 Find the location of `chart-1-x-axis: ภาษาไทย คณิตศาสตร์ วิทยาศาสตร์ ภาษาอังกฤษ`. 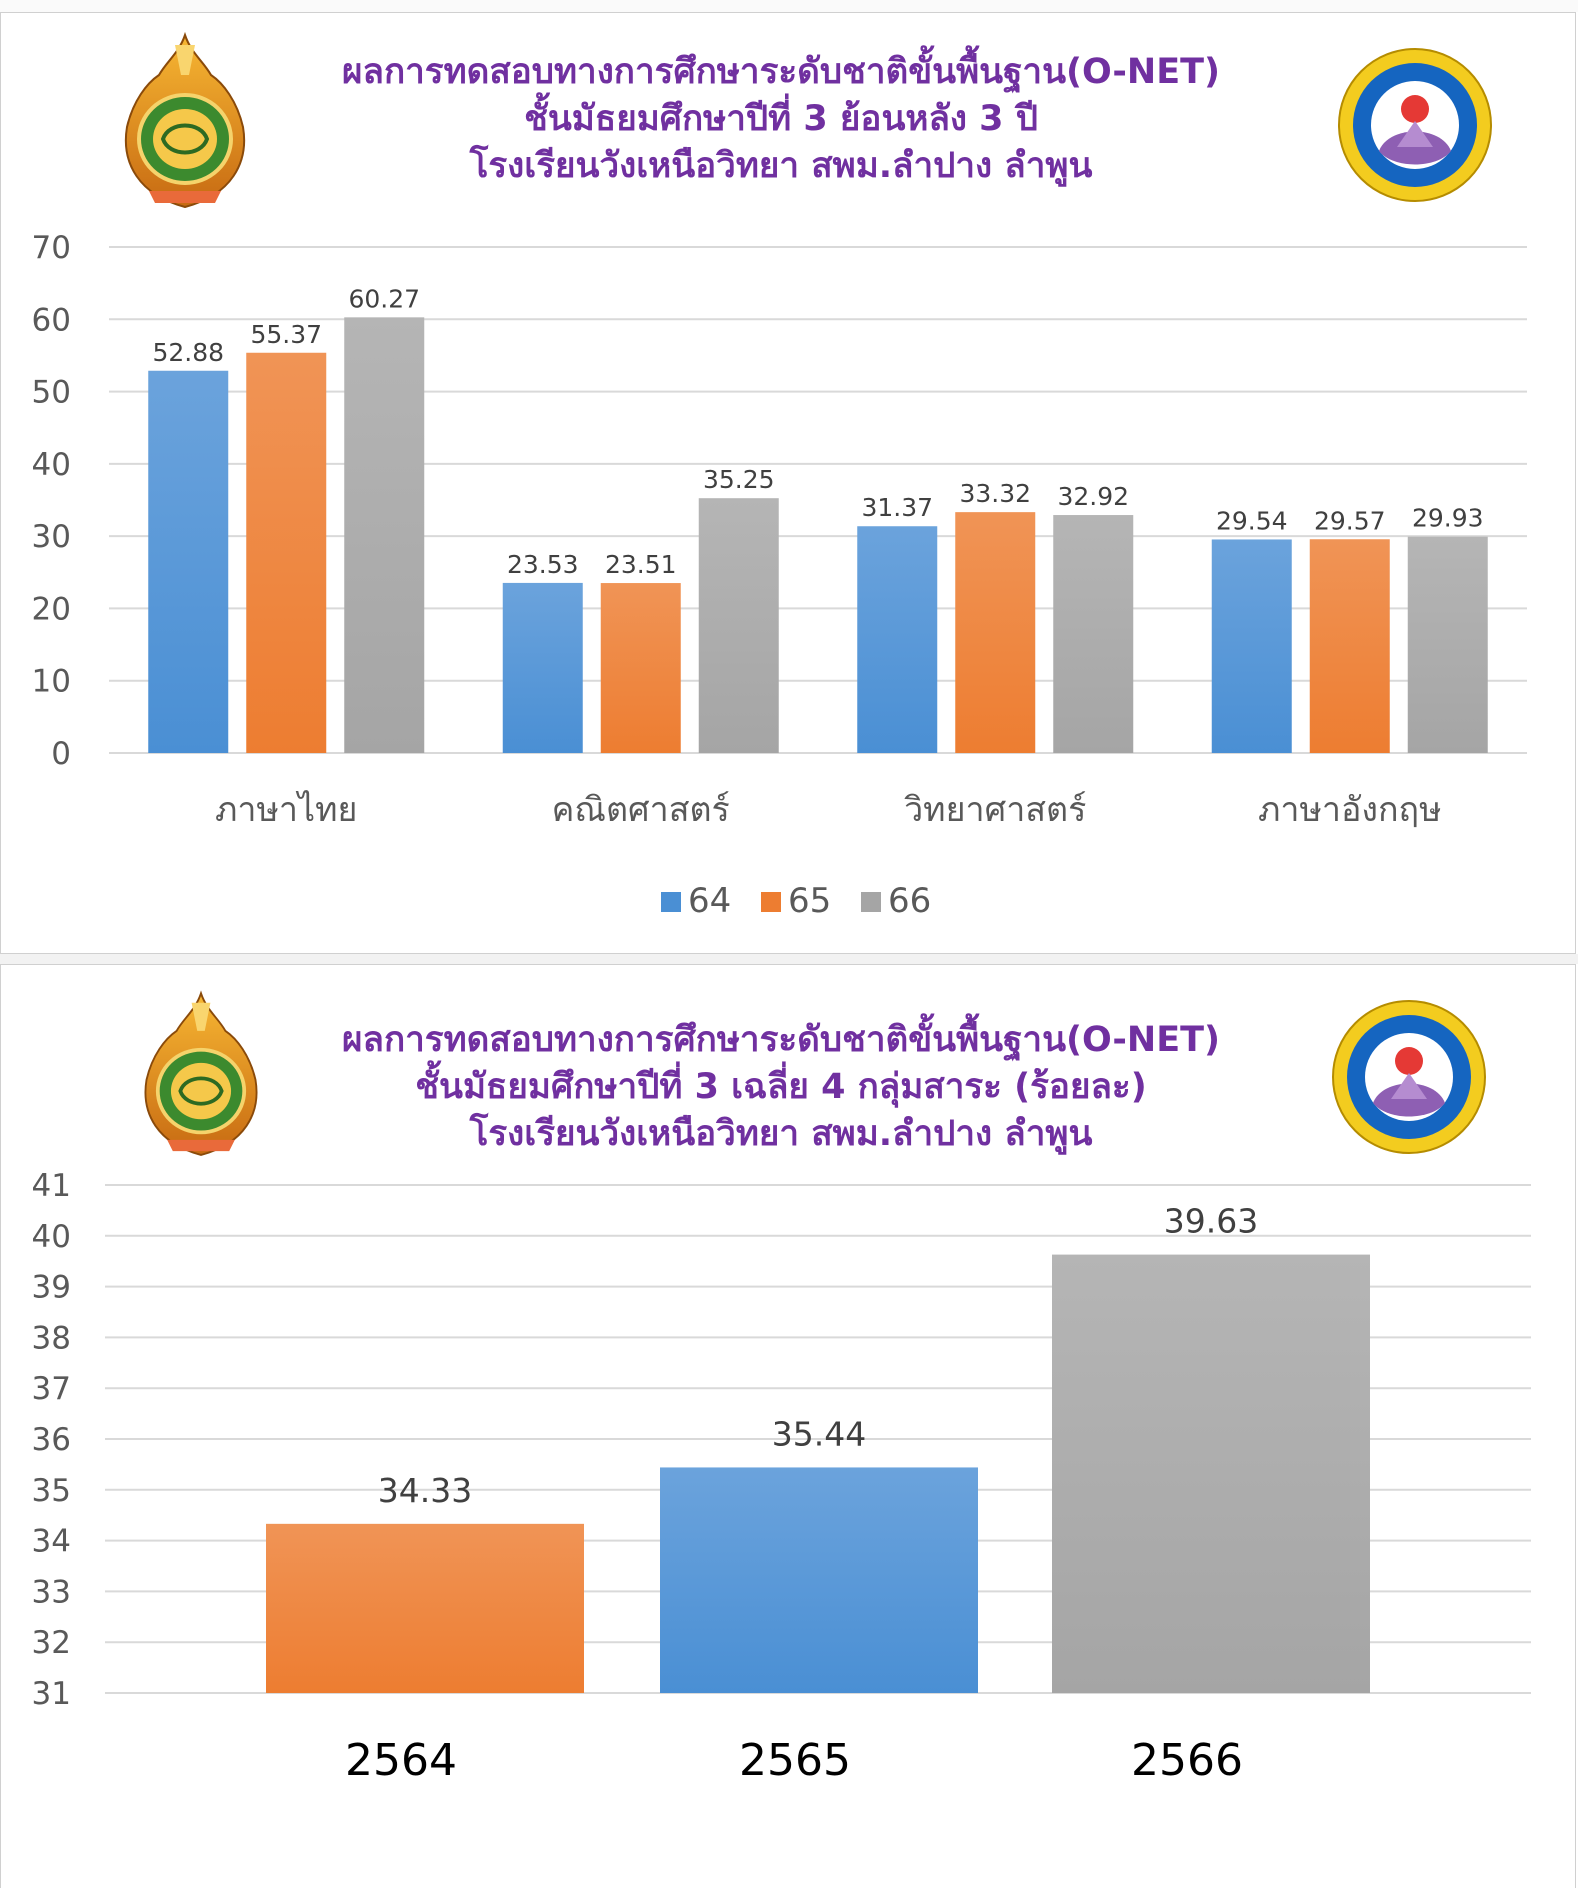

chart-1-x-axis: ภาษาไทย คณิตศาสตร์ วิทยาศาสตร์ ภาษาอังกฤษ is located at coordinates (828, 810).